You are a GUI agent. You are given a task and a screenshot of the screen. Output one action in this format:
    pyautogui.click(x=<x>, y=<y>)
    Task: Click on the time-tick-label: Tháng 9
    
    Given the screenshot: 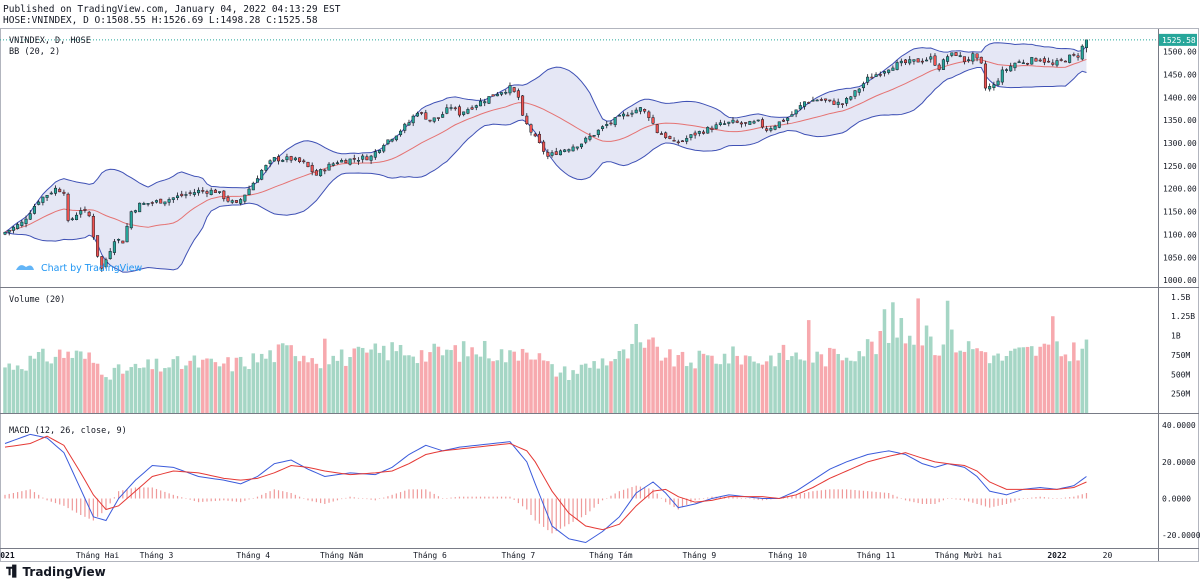 What is the action you would take?
    pyautogui.click(x=699, y=555)
    